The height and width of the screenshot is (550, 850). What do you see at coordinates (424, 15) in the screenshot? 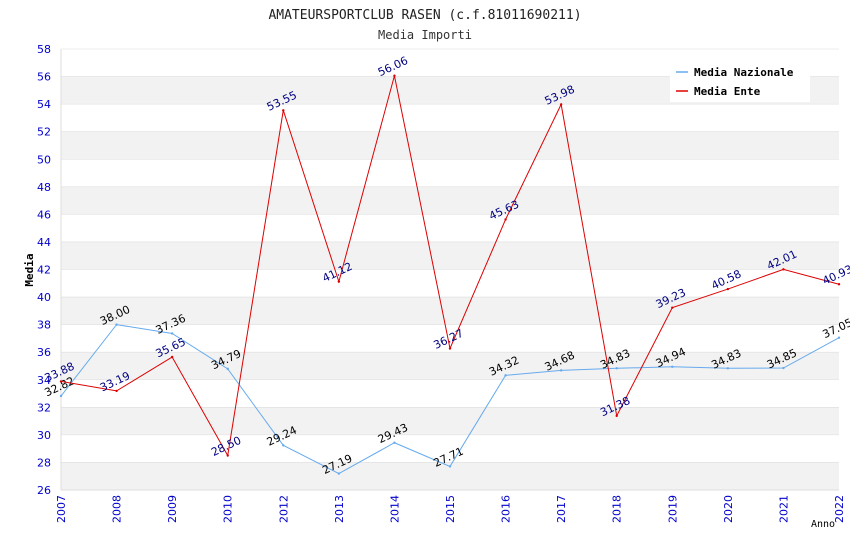
I see `chart-title: AMATEURSPORTCLUB RASEN (c.f.81011690211)` at bounding box center [424, 15].